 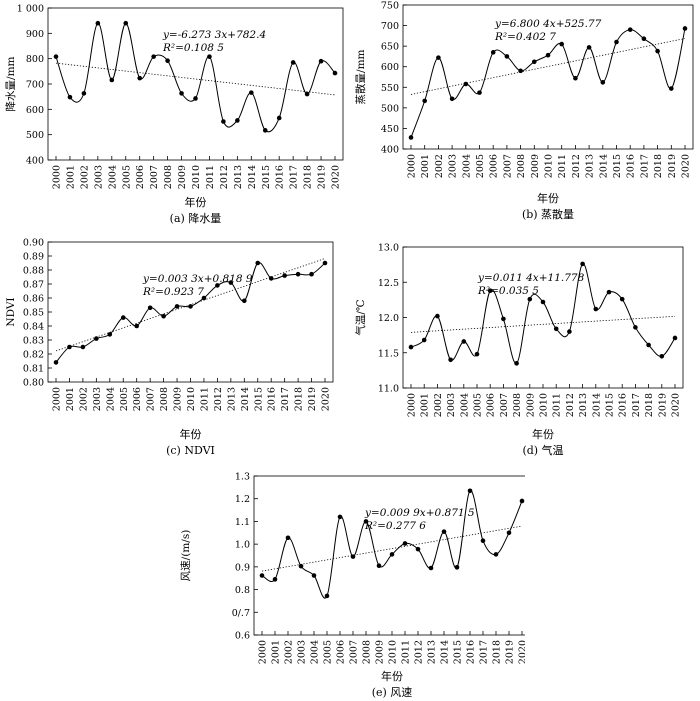 I want to click on chart-d-xlabel: 年份, so click(x=543, y=434).